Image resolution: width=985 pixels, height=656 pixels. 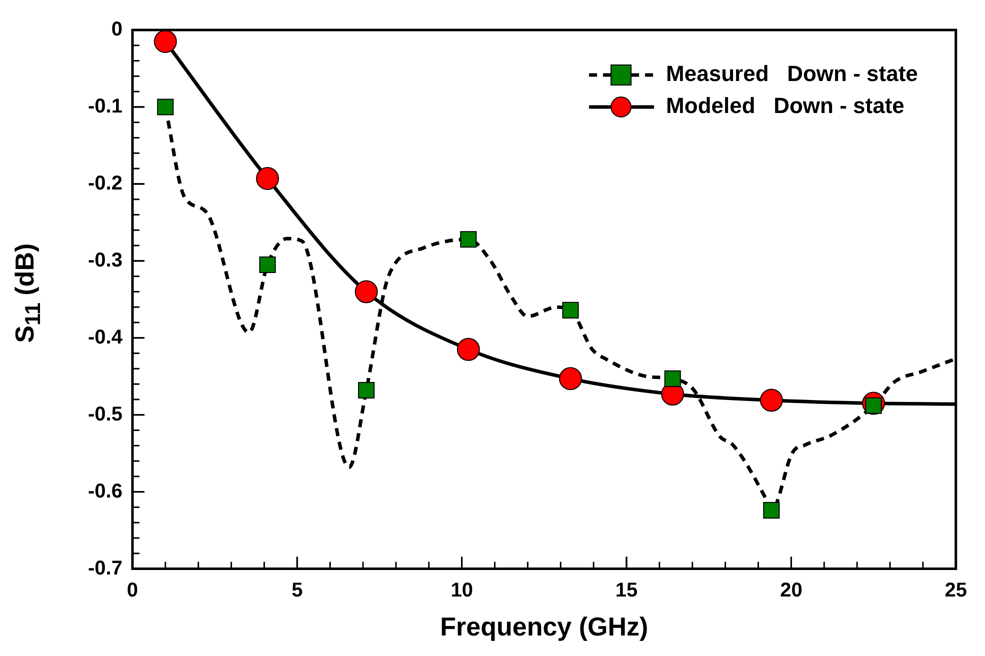 I want to click on y-tick-label: -0.1, so click(x=105, y=106).